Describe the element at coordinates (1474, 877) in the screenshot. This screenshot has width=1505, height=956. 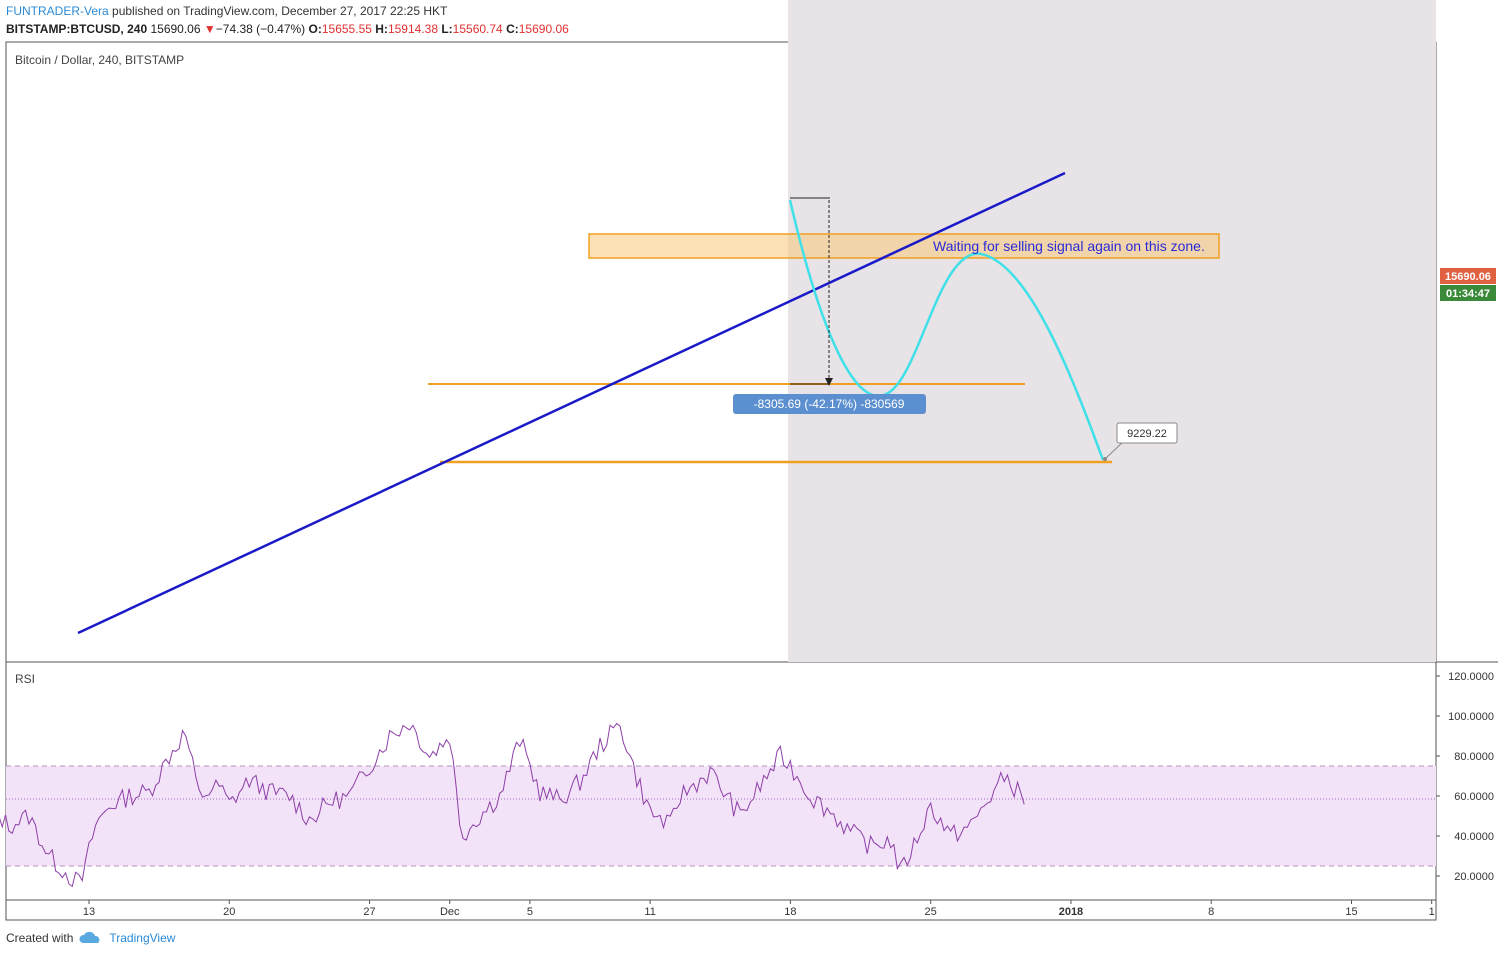
I see `rsi-tick-label: 20.0000` at that location.